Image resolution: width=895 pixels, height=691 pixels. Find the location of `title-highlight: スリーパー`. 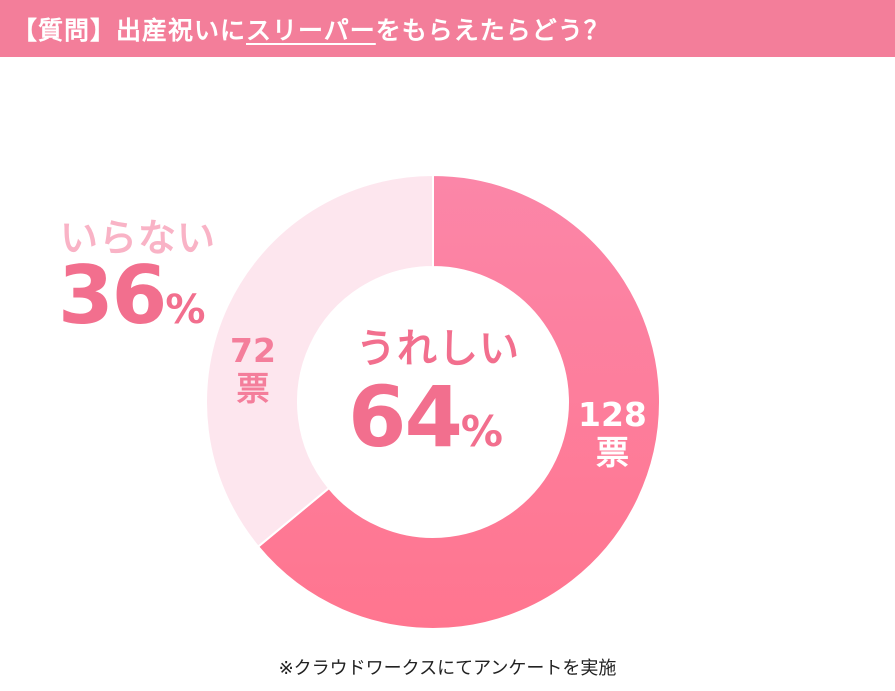

title-highlight: スリーパー is located at coordinates (311, 30).